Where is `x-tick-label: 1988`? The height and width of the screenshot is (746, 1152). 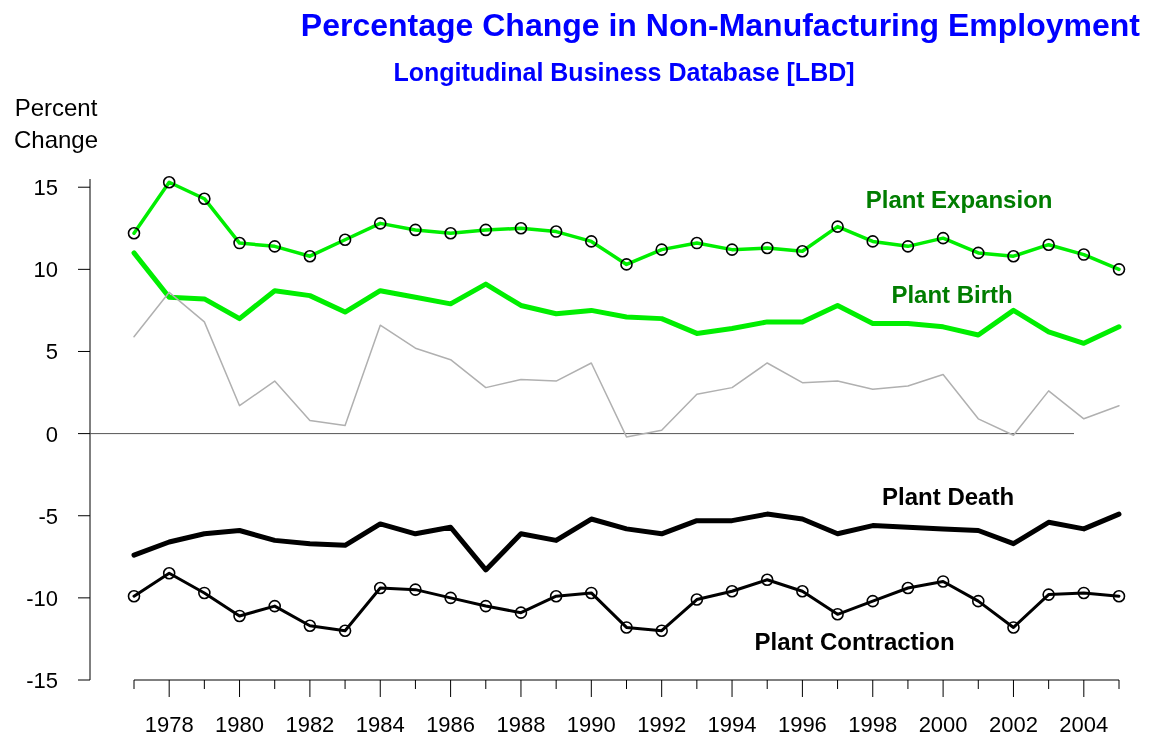 x-tick-label: 1988 is located at coordinates (521, 724).